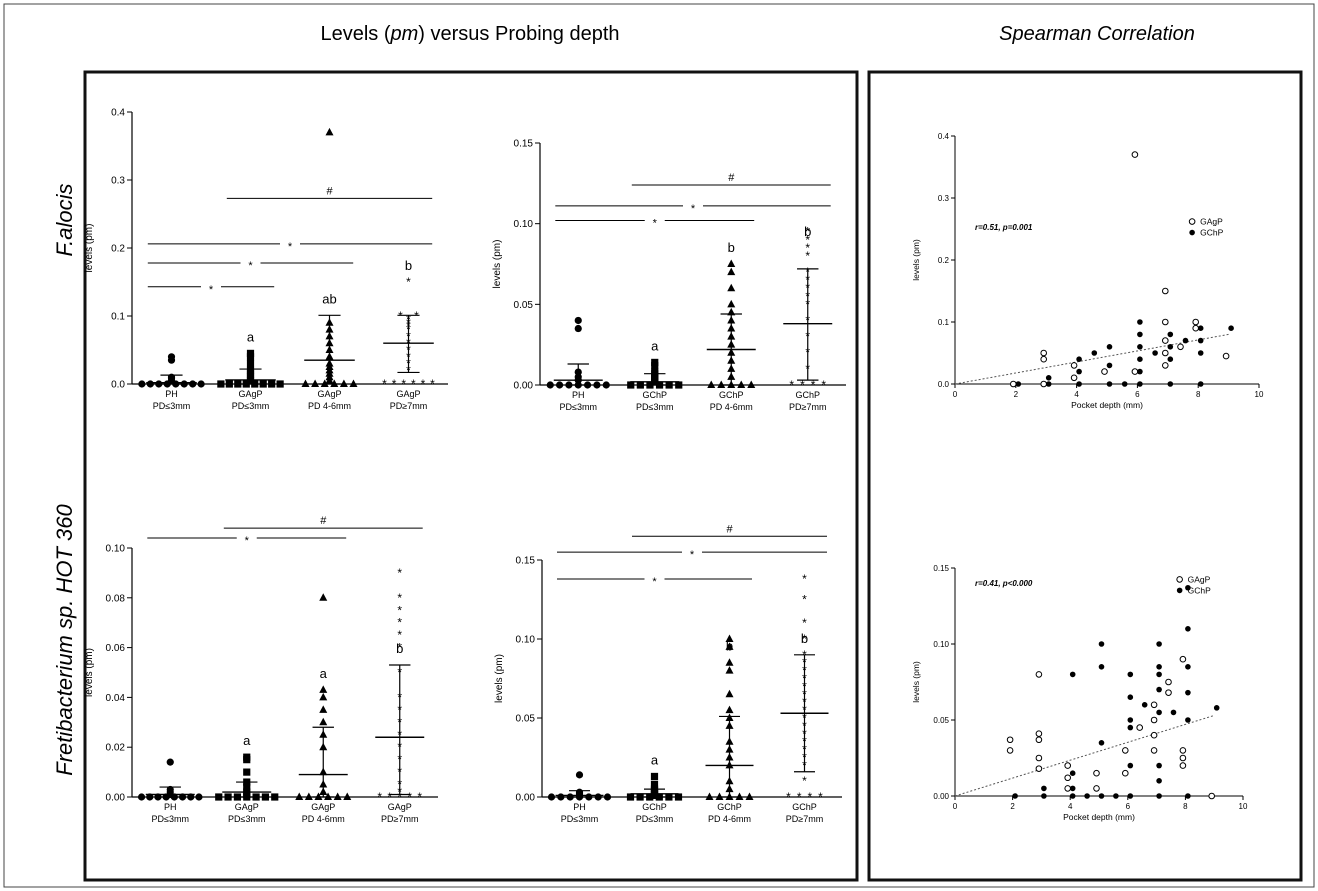 Image resolution: width=1318 pixels, height=891 pixels. What do you see at coordinates (526, 719) in the screenshot?
I see `y-tick-label: 0.05` at bounding box center [526, 719].